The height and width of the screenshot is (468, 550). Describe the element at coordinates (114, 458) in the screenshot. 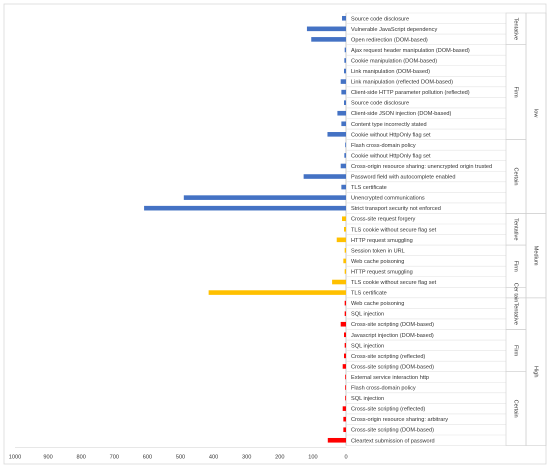

I see `x-tick-label: 700` at that location.